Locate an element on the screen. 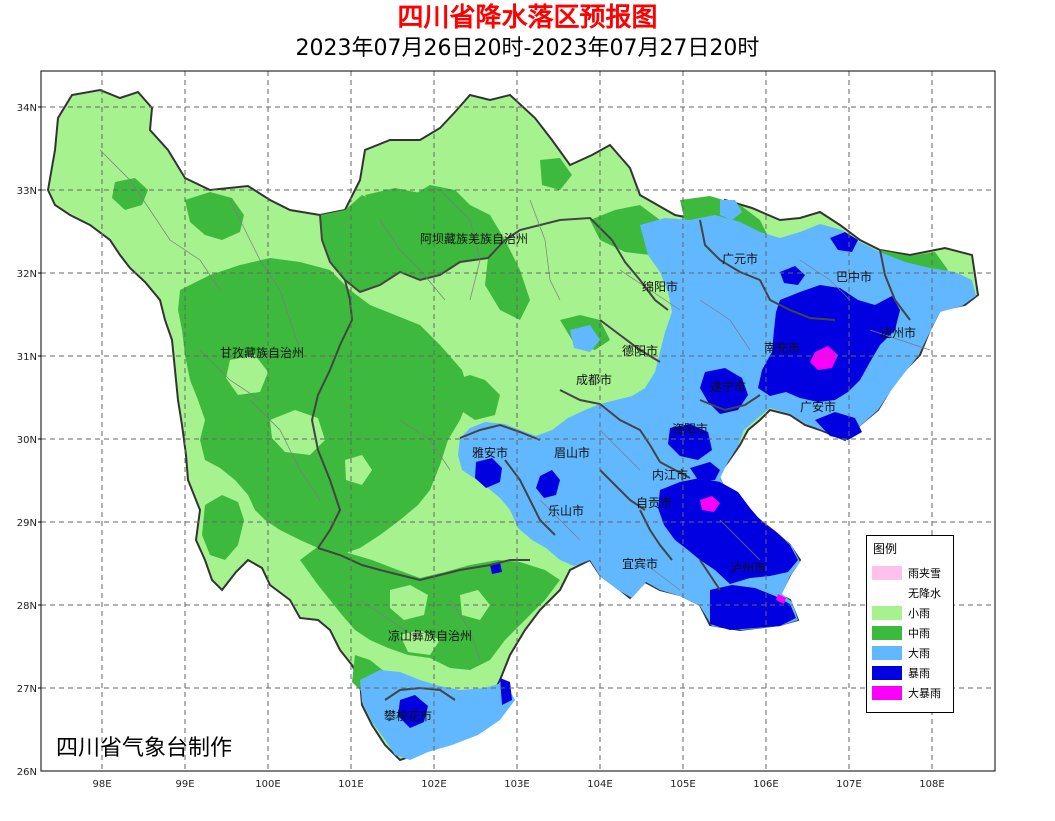  region-label-meishan: 眉山市 is located at coordinates (572, 452).